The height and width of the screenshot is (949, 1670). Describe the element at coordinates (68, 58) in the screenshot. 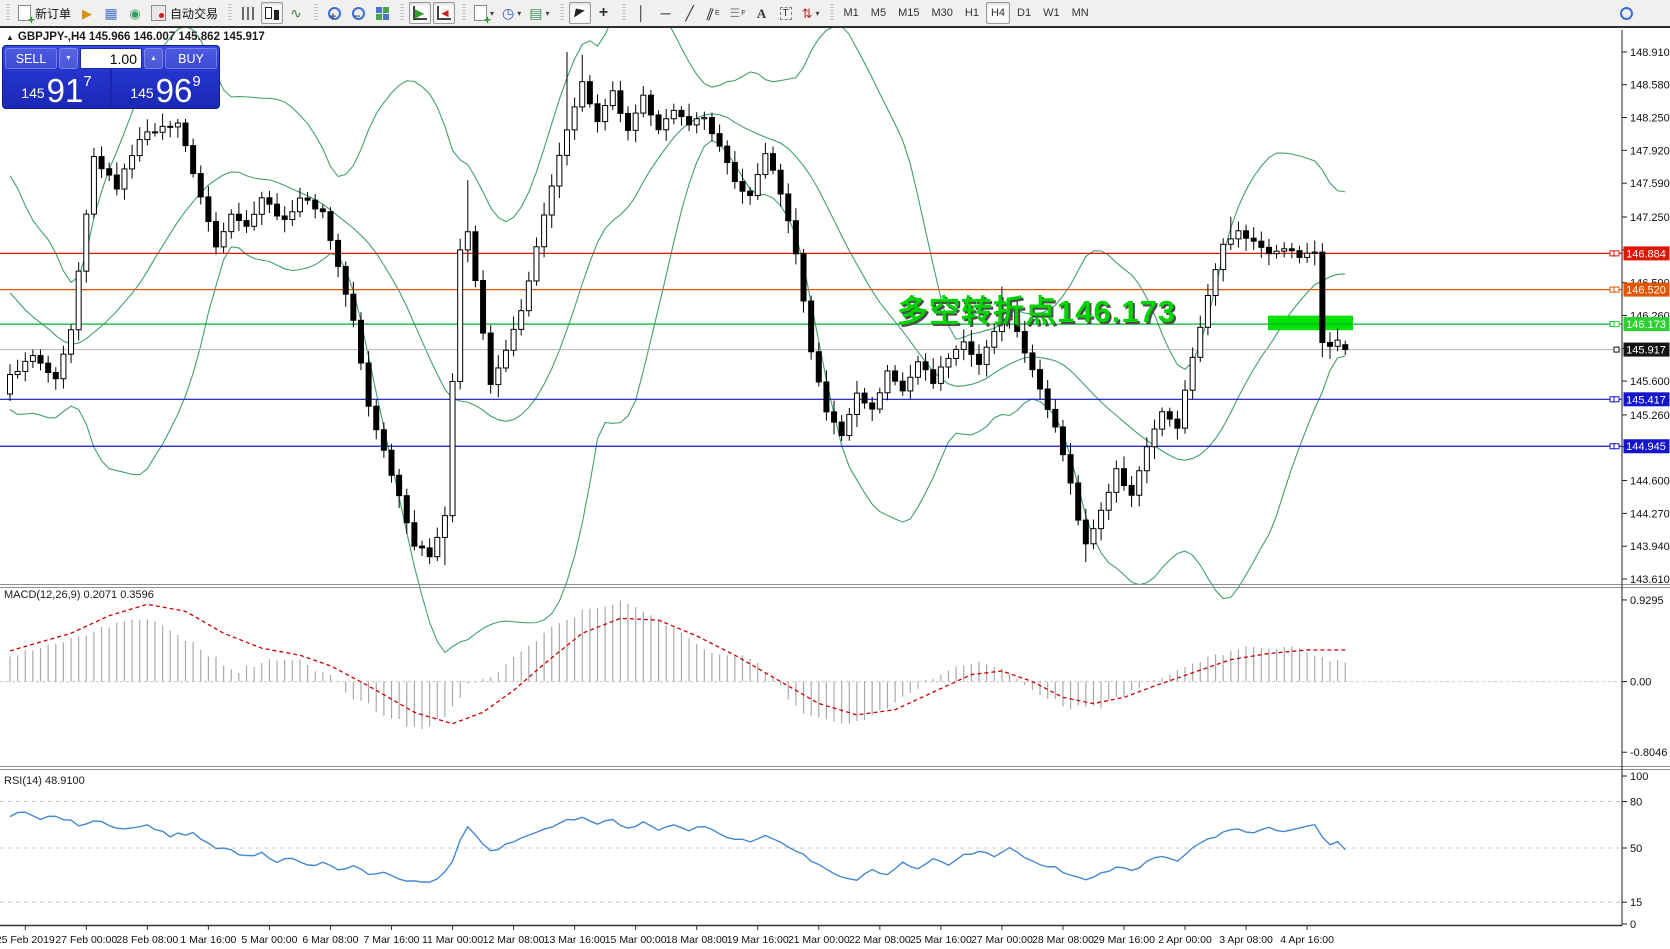

I see `volume-decrease-button: ▼` at that location.